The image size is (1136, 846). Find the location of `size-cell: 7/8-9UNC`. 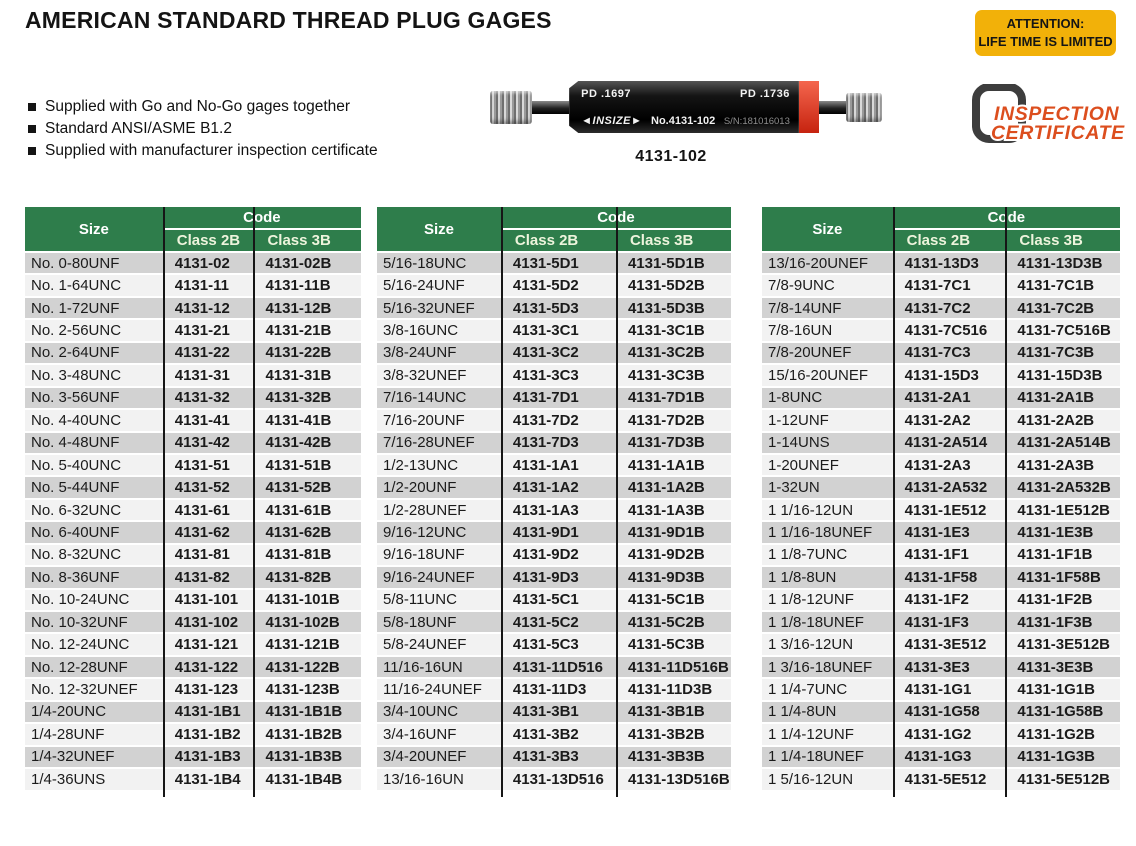

size-cell: 7/8-9UNC is located at coordinates (827, 286).